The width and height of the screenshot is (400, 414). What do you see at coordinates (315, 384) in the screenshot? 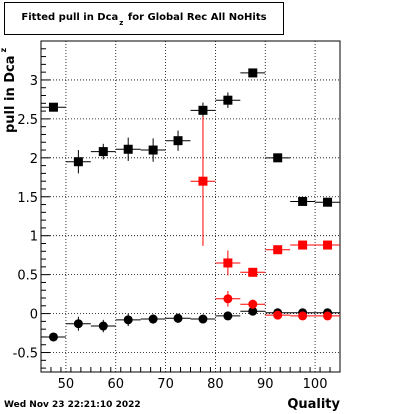
I see `x-tick-label: 100` at bounding box center [315, 384].